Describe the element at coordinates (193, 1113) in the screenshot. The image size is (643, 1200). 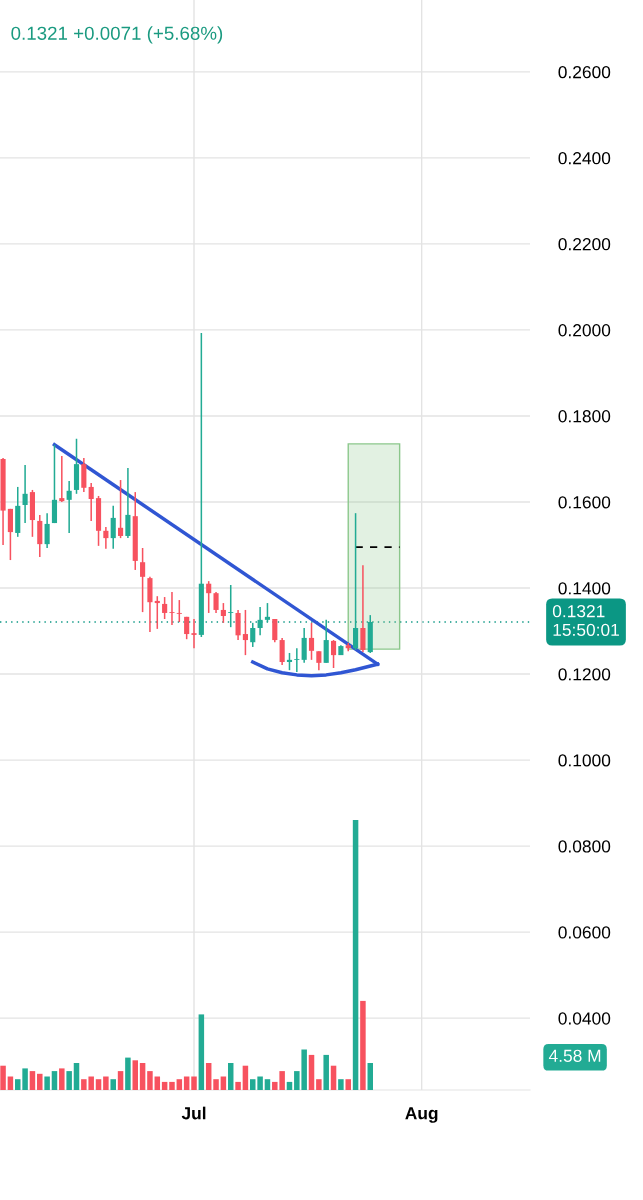
I see `x-tick-label: Jul` at that location.